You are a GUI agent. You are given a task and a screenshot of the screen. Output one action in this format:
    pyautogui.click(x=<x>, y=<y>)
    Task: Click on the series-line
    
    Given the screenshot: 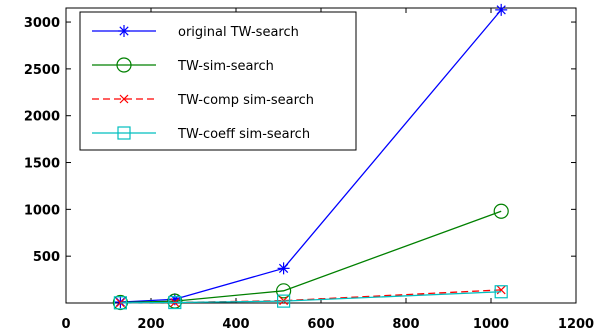 What is the action you would take?
    pyautogui.click(x=311, y=297)
    